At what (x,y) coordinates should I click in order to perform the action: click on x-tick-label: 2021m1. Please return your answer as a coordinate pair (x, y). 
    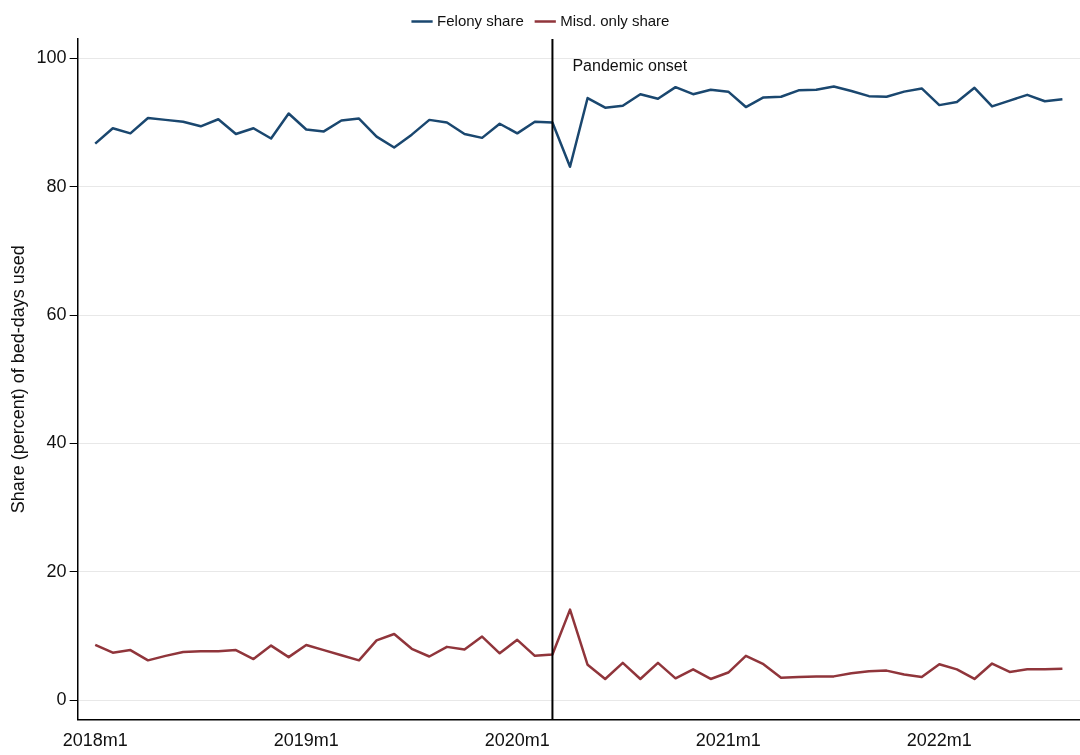
    Looking at the image, I should click on (728, 740).